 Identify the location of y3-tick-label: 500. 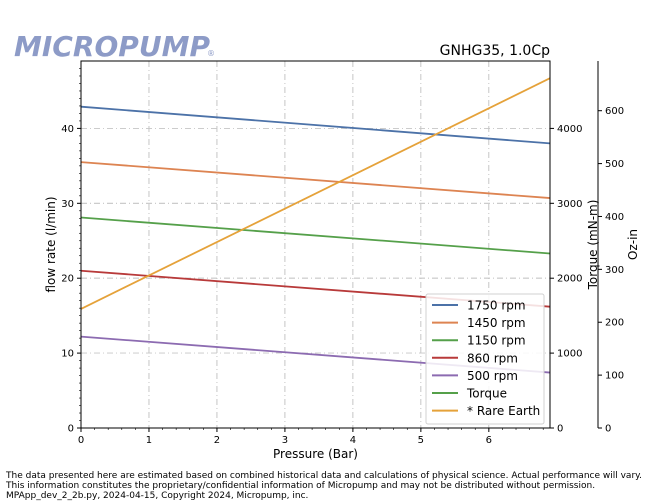
(614, 164).